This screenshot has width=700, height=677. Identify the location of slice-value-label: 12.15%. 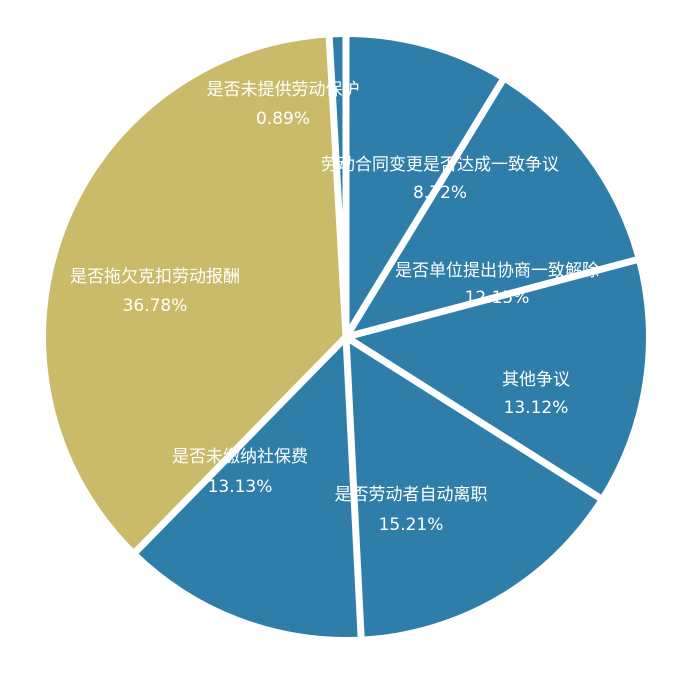
(497, 298).